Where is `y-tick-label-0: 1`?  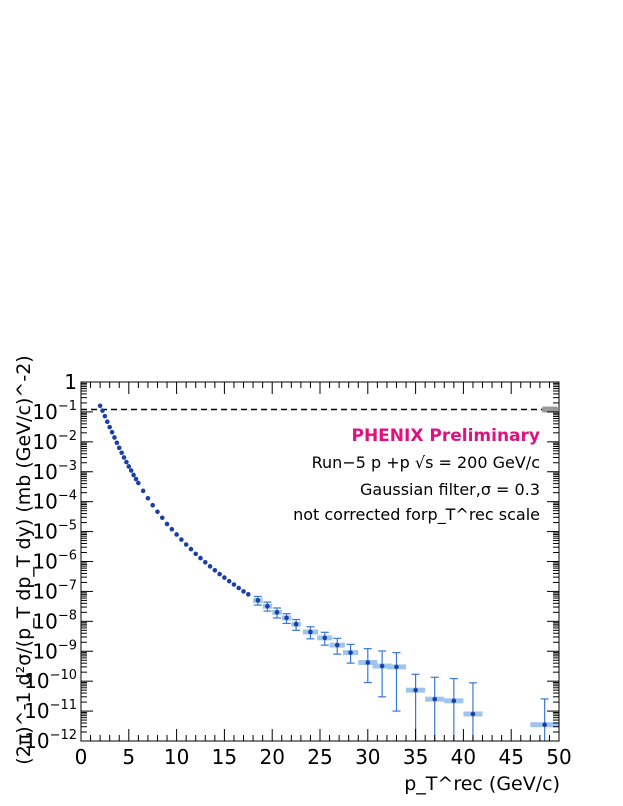 y-tick-label-0: 1 is located at coordinates (70, 382).